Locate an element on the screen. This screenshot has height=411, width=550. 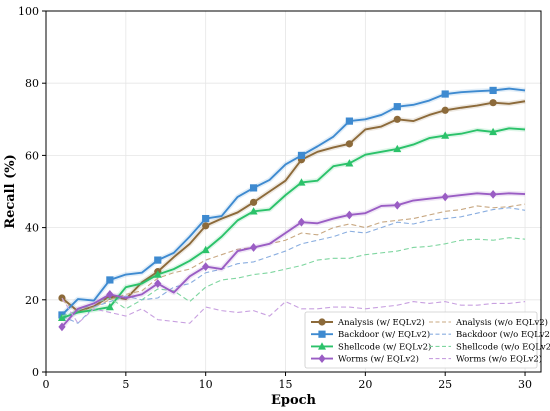
x-tick-label: 5 is located at coordinates (125, 384).